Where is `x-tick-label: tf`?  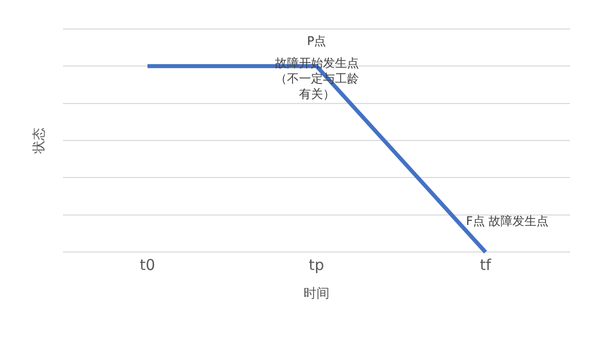 x-tick-label: tf is located at coordinates (486, 265).